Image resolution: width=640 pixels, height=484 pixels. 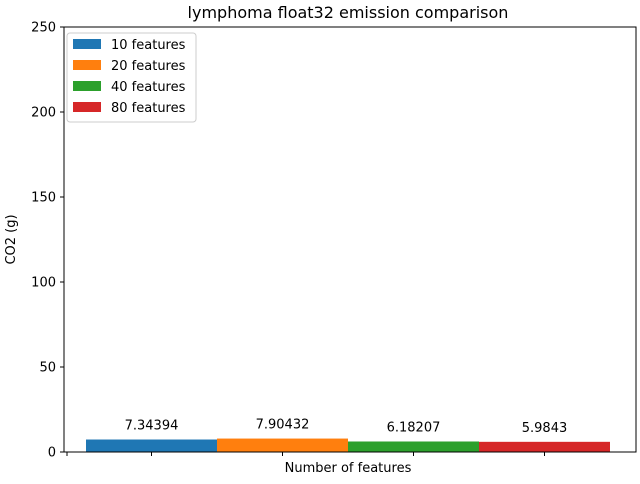 I want to click on y-tick-label: 200, so click(x=43, y=113).